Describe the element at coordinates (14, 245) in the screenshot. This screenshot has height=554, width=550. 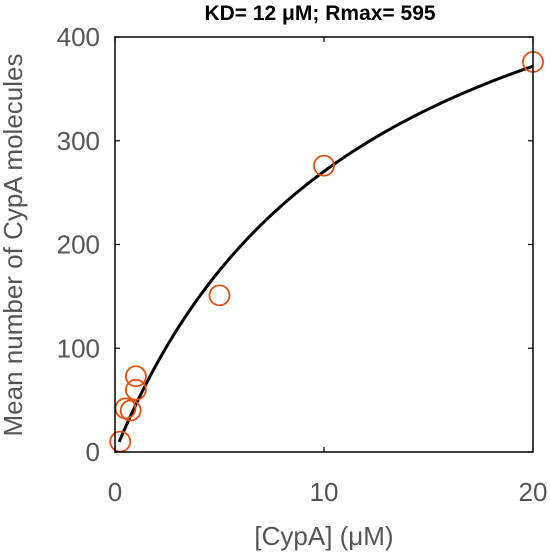
I see `y-axis-label: Mean number of CypA molecules` at that location.